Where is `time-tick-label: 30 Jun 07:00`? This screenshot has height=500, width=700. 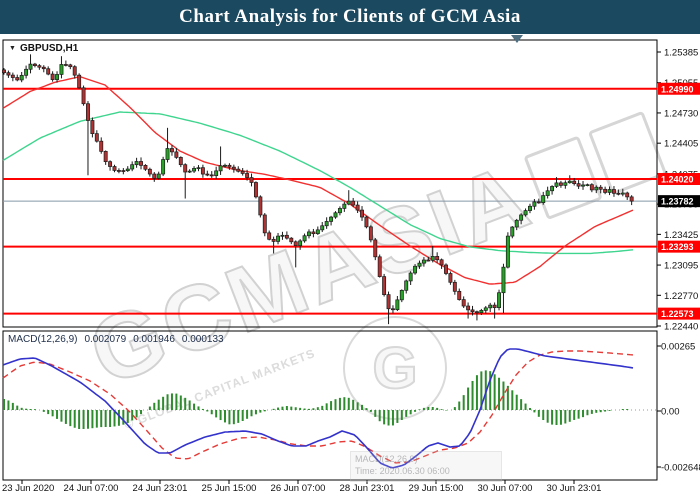 time-tick-label: 30 Jun 07:00 is located at coordinates (505, 488).